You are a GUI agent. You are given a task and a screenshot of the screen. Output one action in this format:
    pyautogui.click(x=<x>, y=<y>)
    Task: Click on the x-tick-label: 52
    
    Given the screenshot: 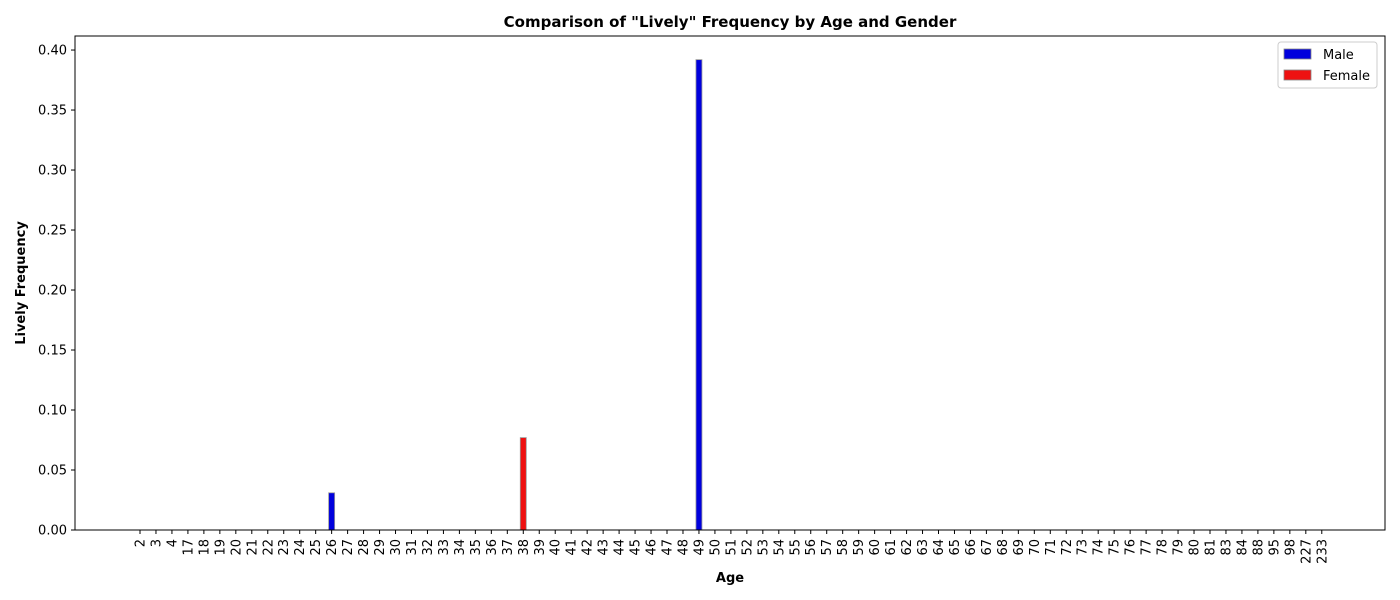 What is the action you would take?
    pyautogui.click(x=747, y=547)
    